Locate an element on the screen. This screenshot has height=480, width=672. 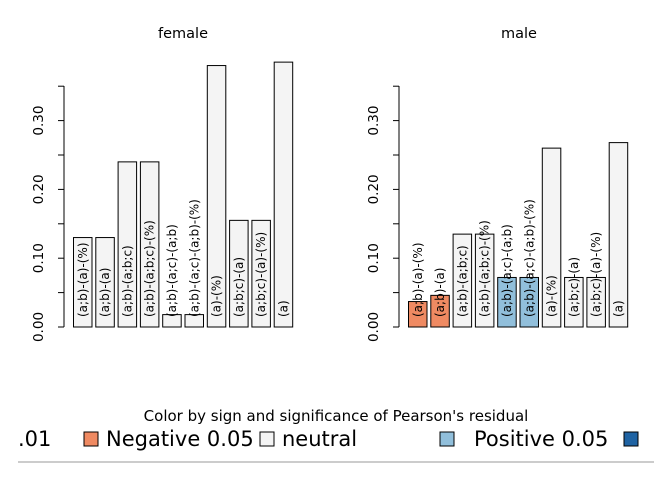
legend-item: neutral is located at coordinates (308, 439).